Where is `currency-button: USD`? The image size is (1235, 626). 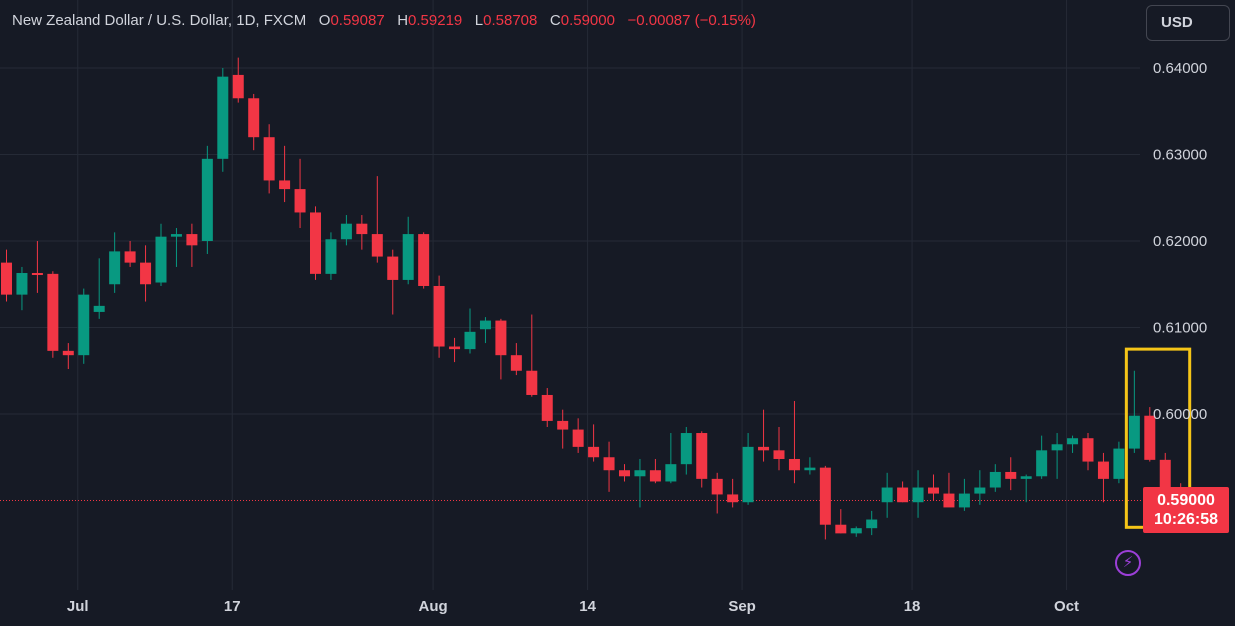
currency-button: USD is located at coordinates (1188, 23).